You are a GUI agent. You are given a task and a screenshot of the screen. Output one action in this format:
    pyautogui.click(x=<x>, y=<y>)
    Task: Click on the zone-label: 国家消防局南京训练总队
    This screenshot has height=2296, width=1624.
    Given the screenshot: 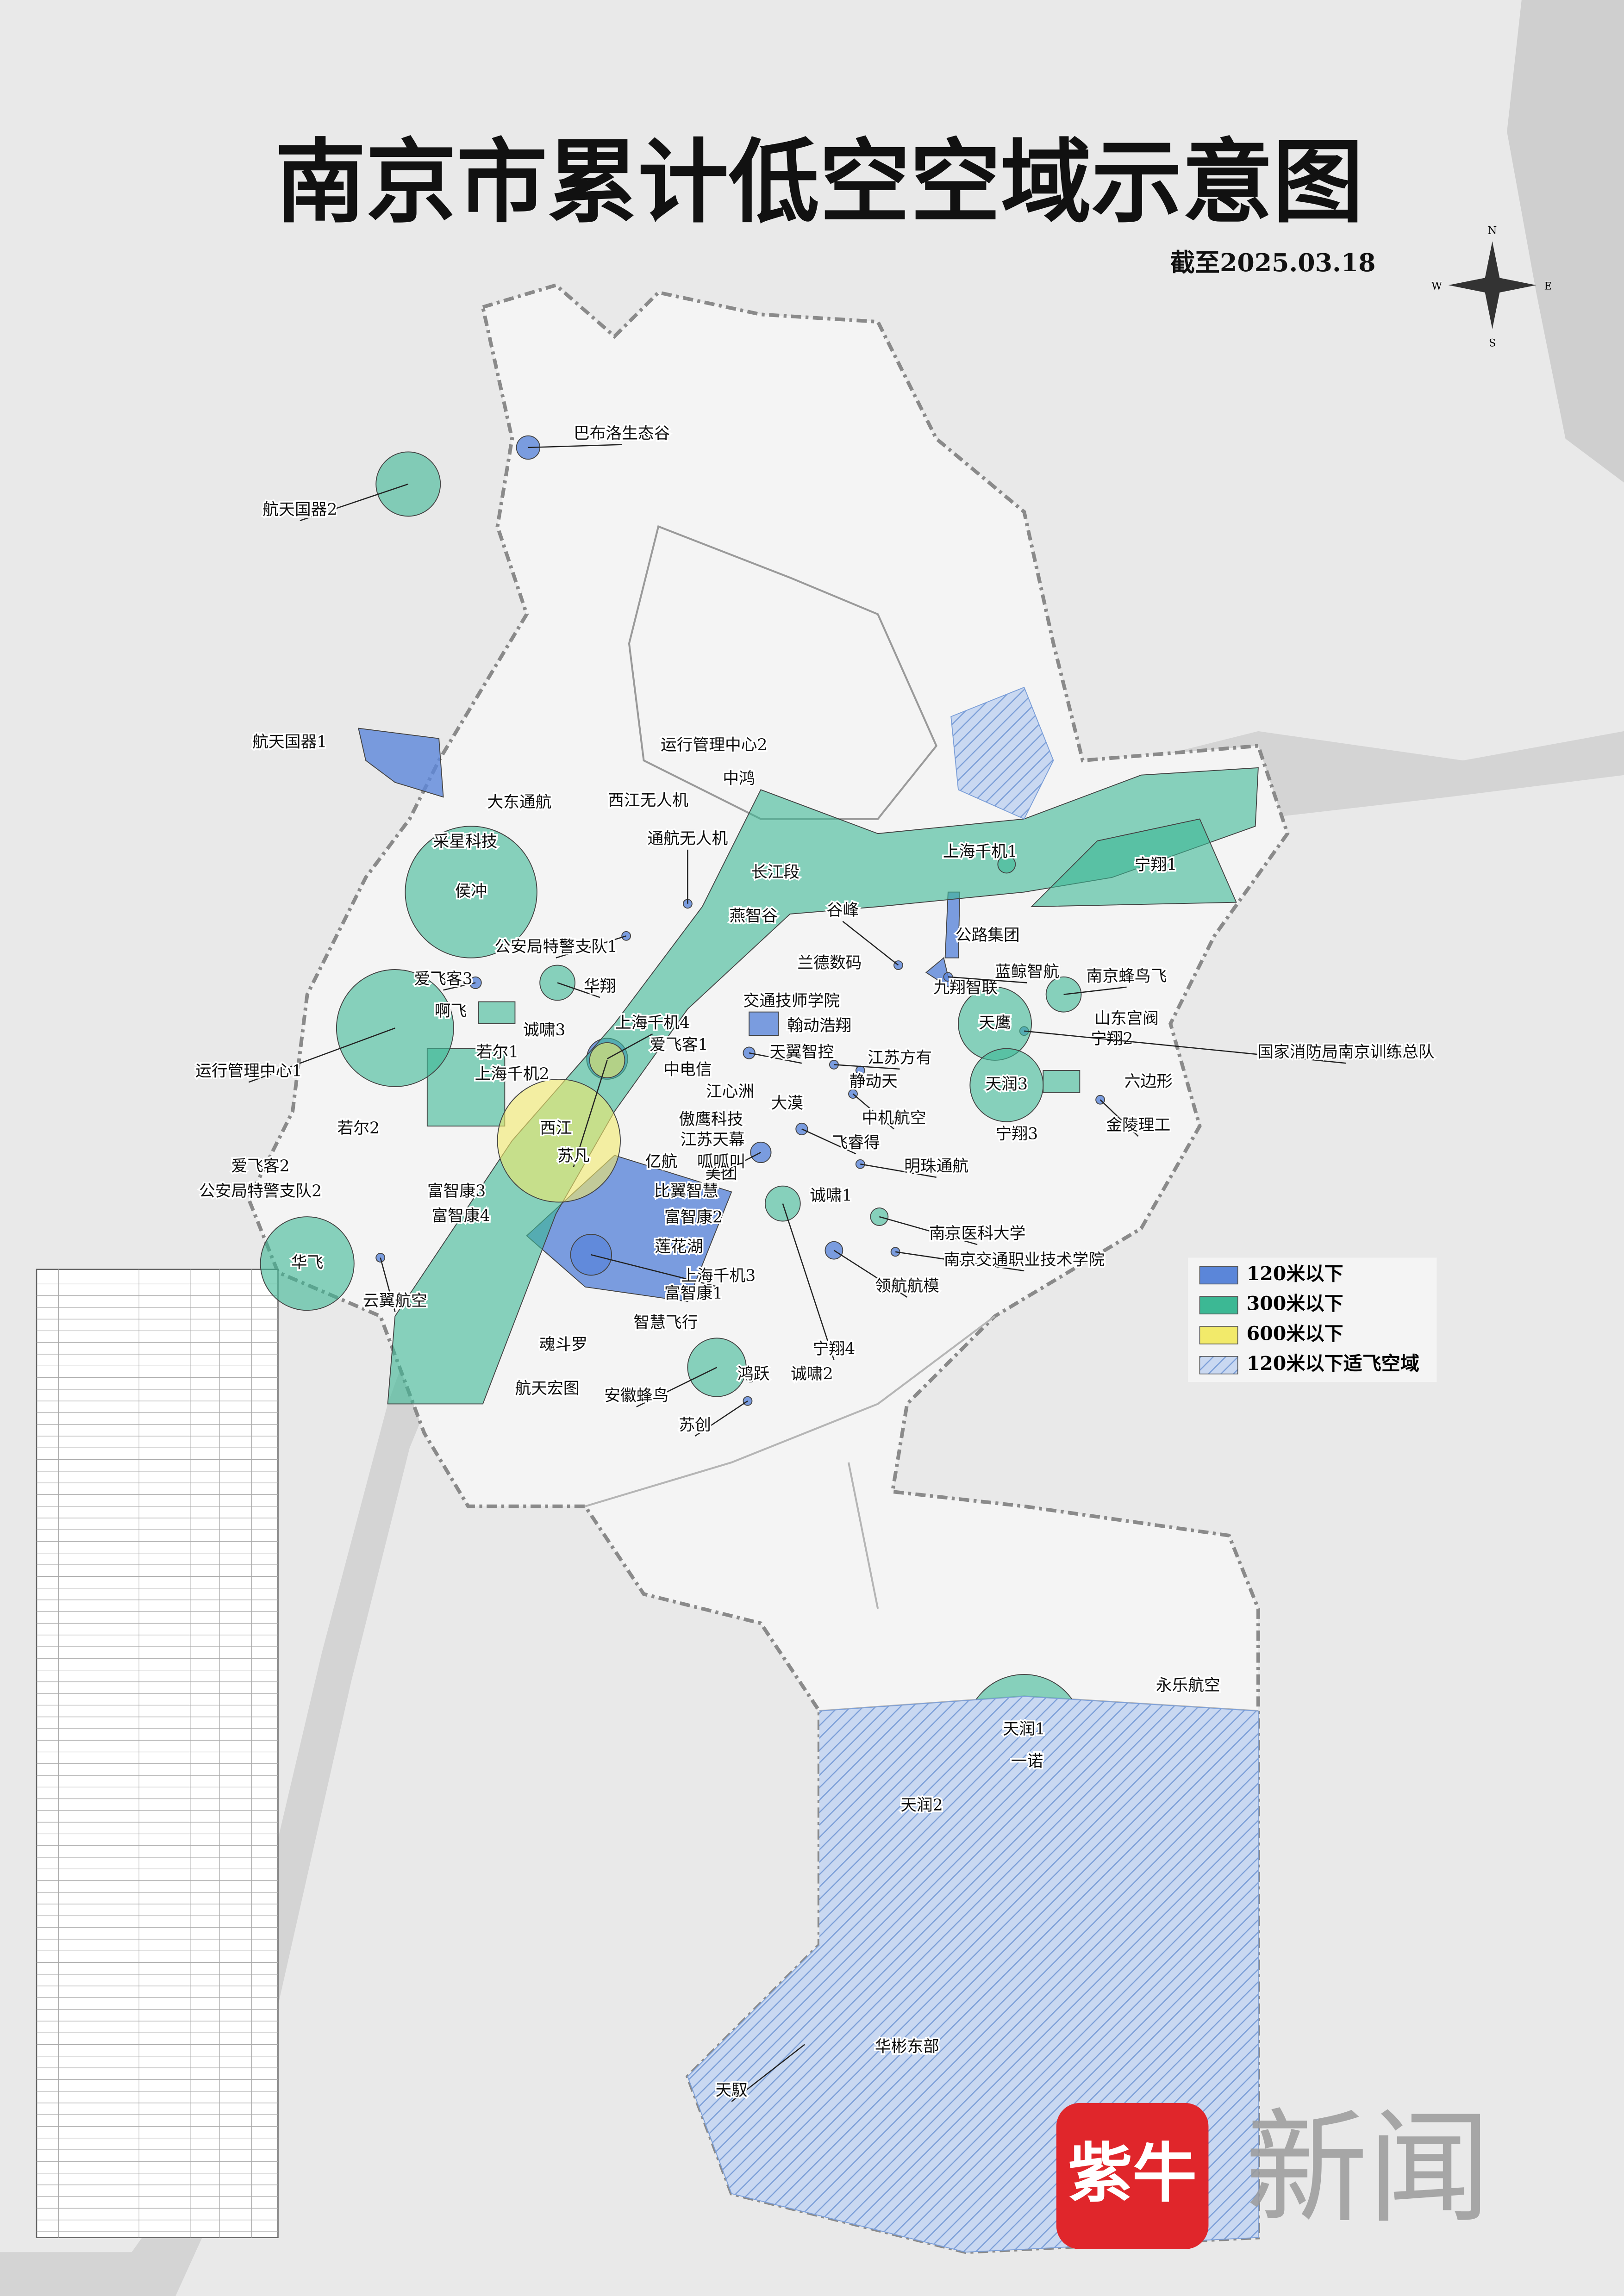 What is the action you would take?
    pyautogui.click(x=1345, y=1052)
    